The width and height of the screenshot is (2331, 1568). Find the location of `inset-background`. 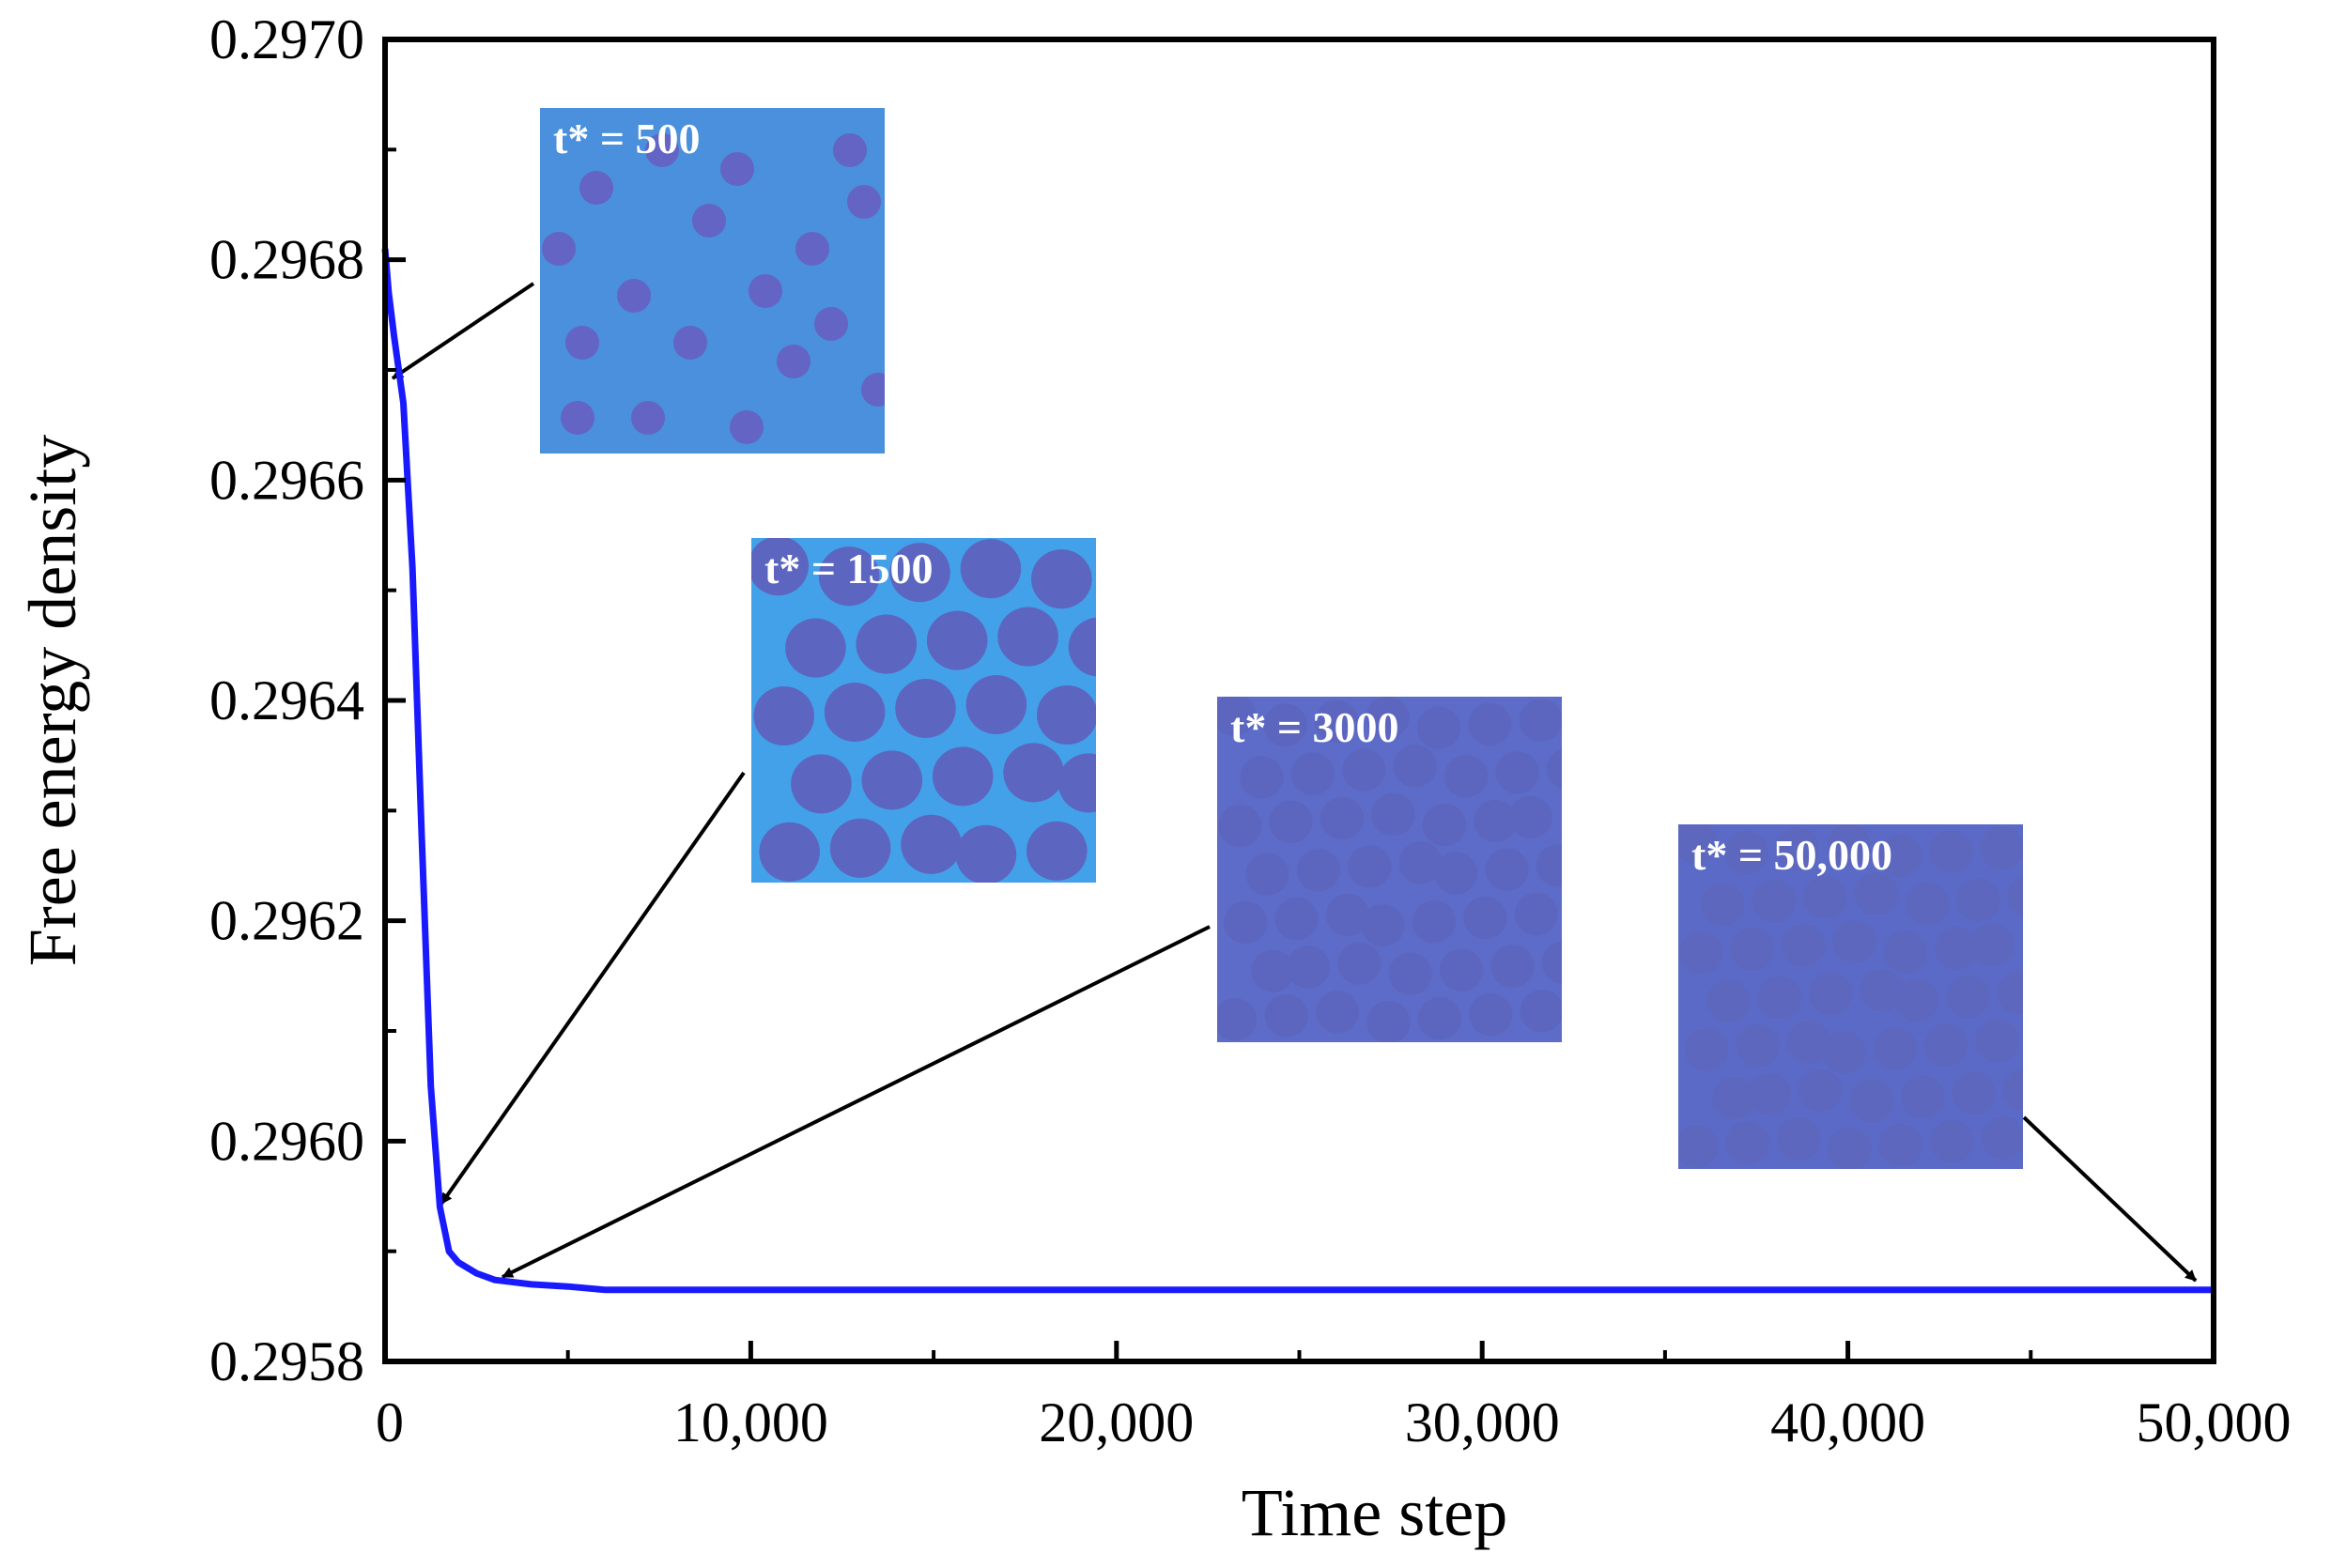

inset-background is located at coordinates (712, 281).